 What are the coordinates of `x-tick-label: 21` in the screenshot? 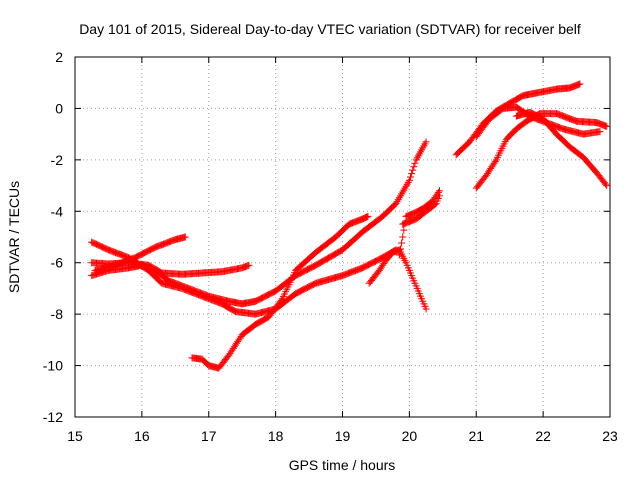 It's located at (476, 436).